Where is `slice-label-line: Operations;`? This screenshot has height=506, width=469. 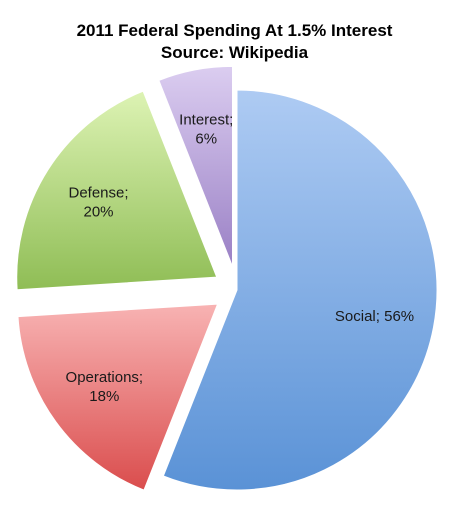 slice-label-line: Operations; is located at coordinates (105, 377).